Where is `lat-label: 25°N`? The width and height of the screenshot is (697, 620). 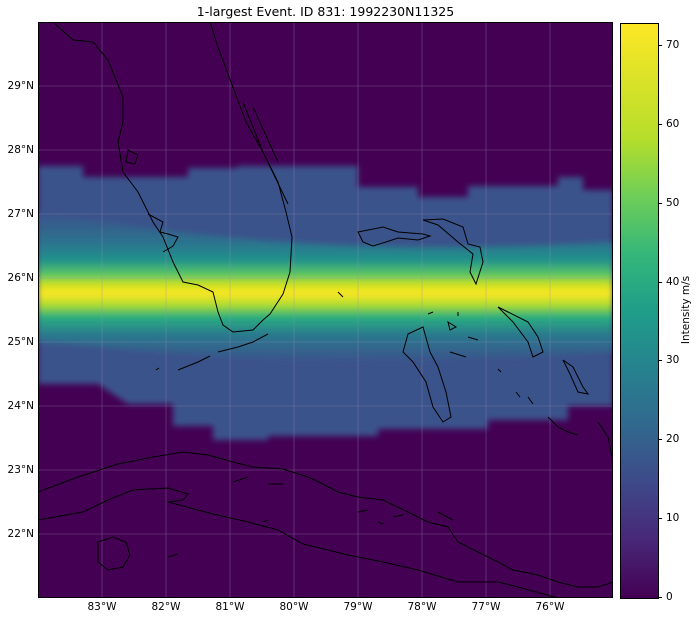 lat-label: 25°N is located at coordinates (20, 342).